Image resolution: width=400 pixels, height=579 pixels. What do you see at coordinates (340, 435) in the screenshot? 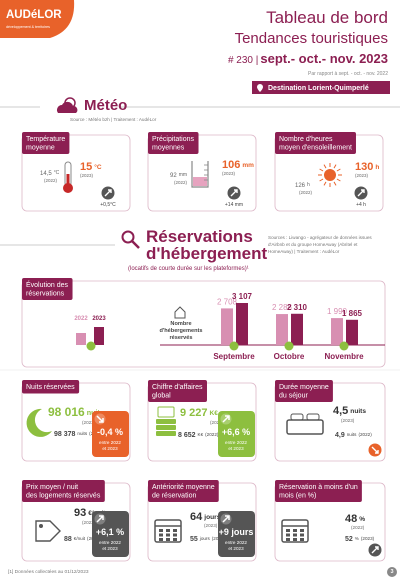
I see `previous-value: 4,9` at bounding box center [340, 435].